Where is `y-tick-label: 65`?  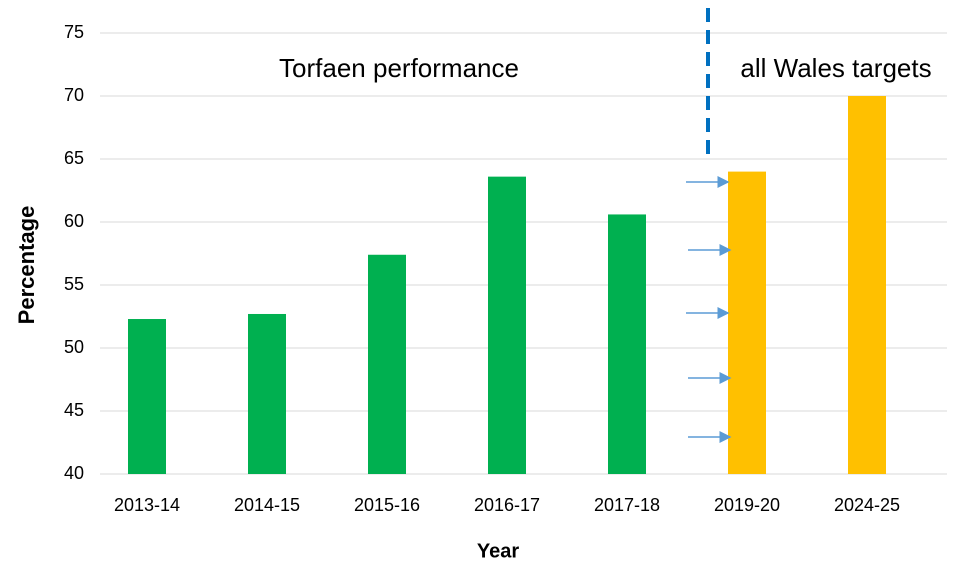
y-tick-label: 65 is located at coordinates (74, 158).